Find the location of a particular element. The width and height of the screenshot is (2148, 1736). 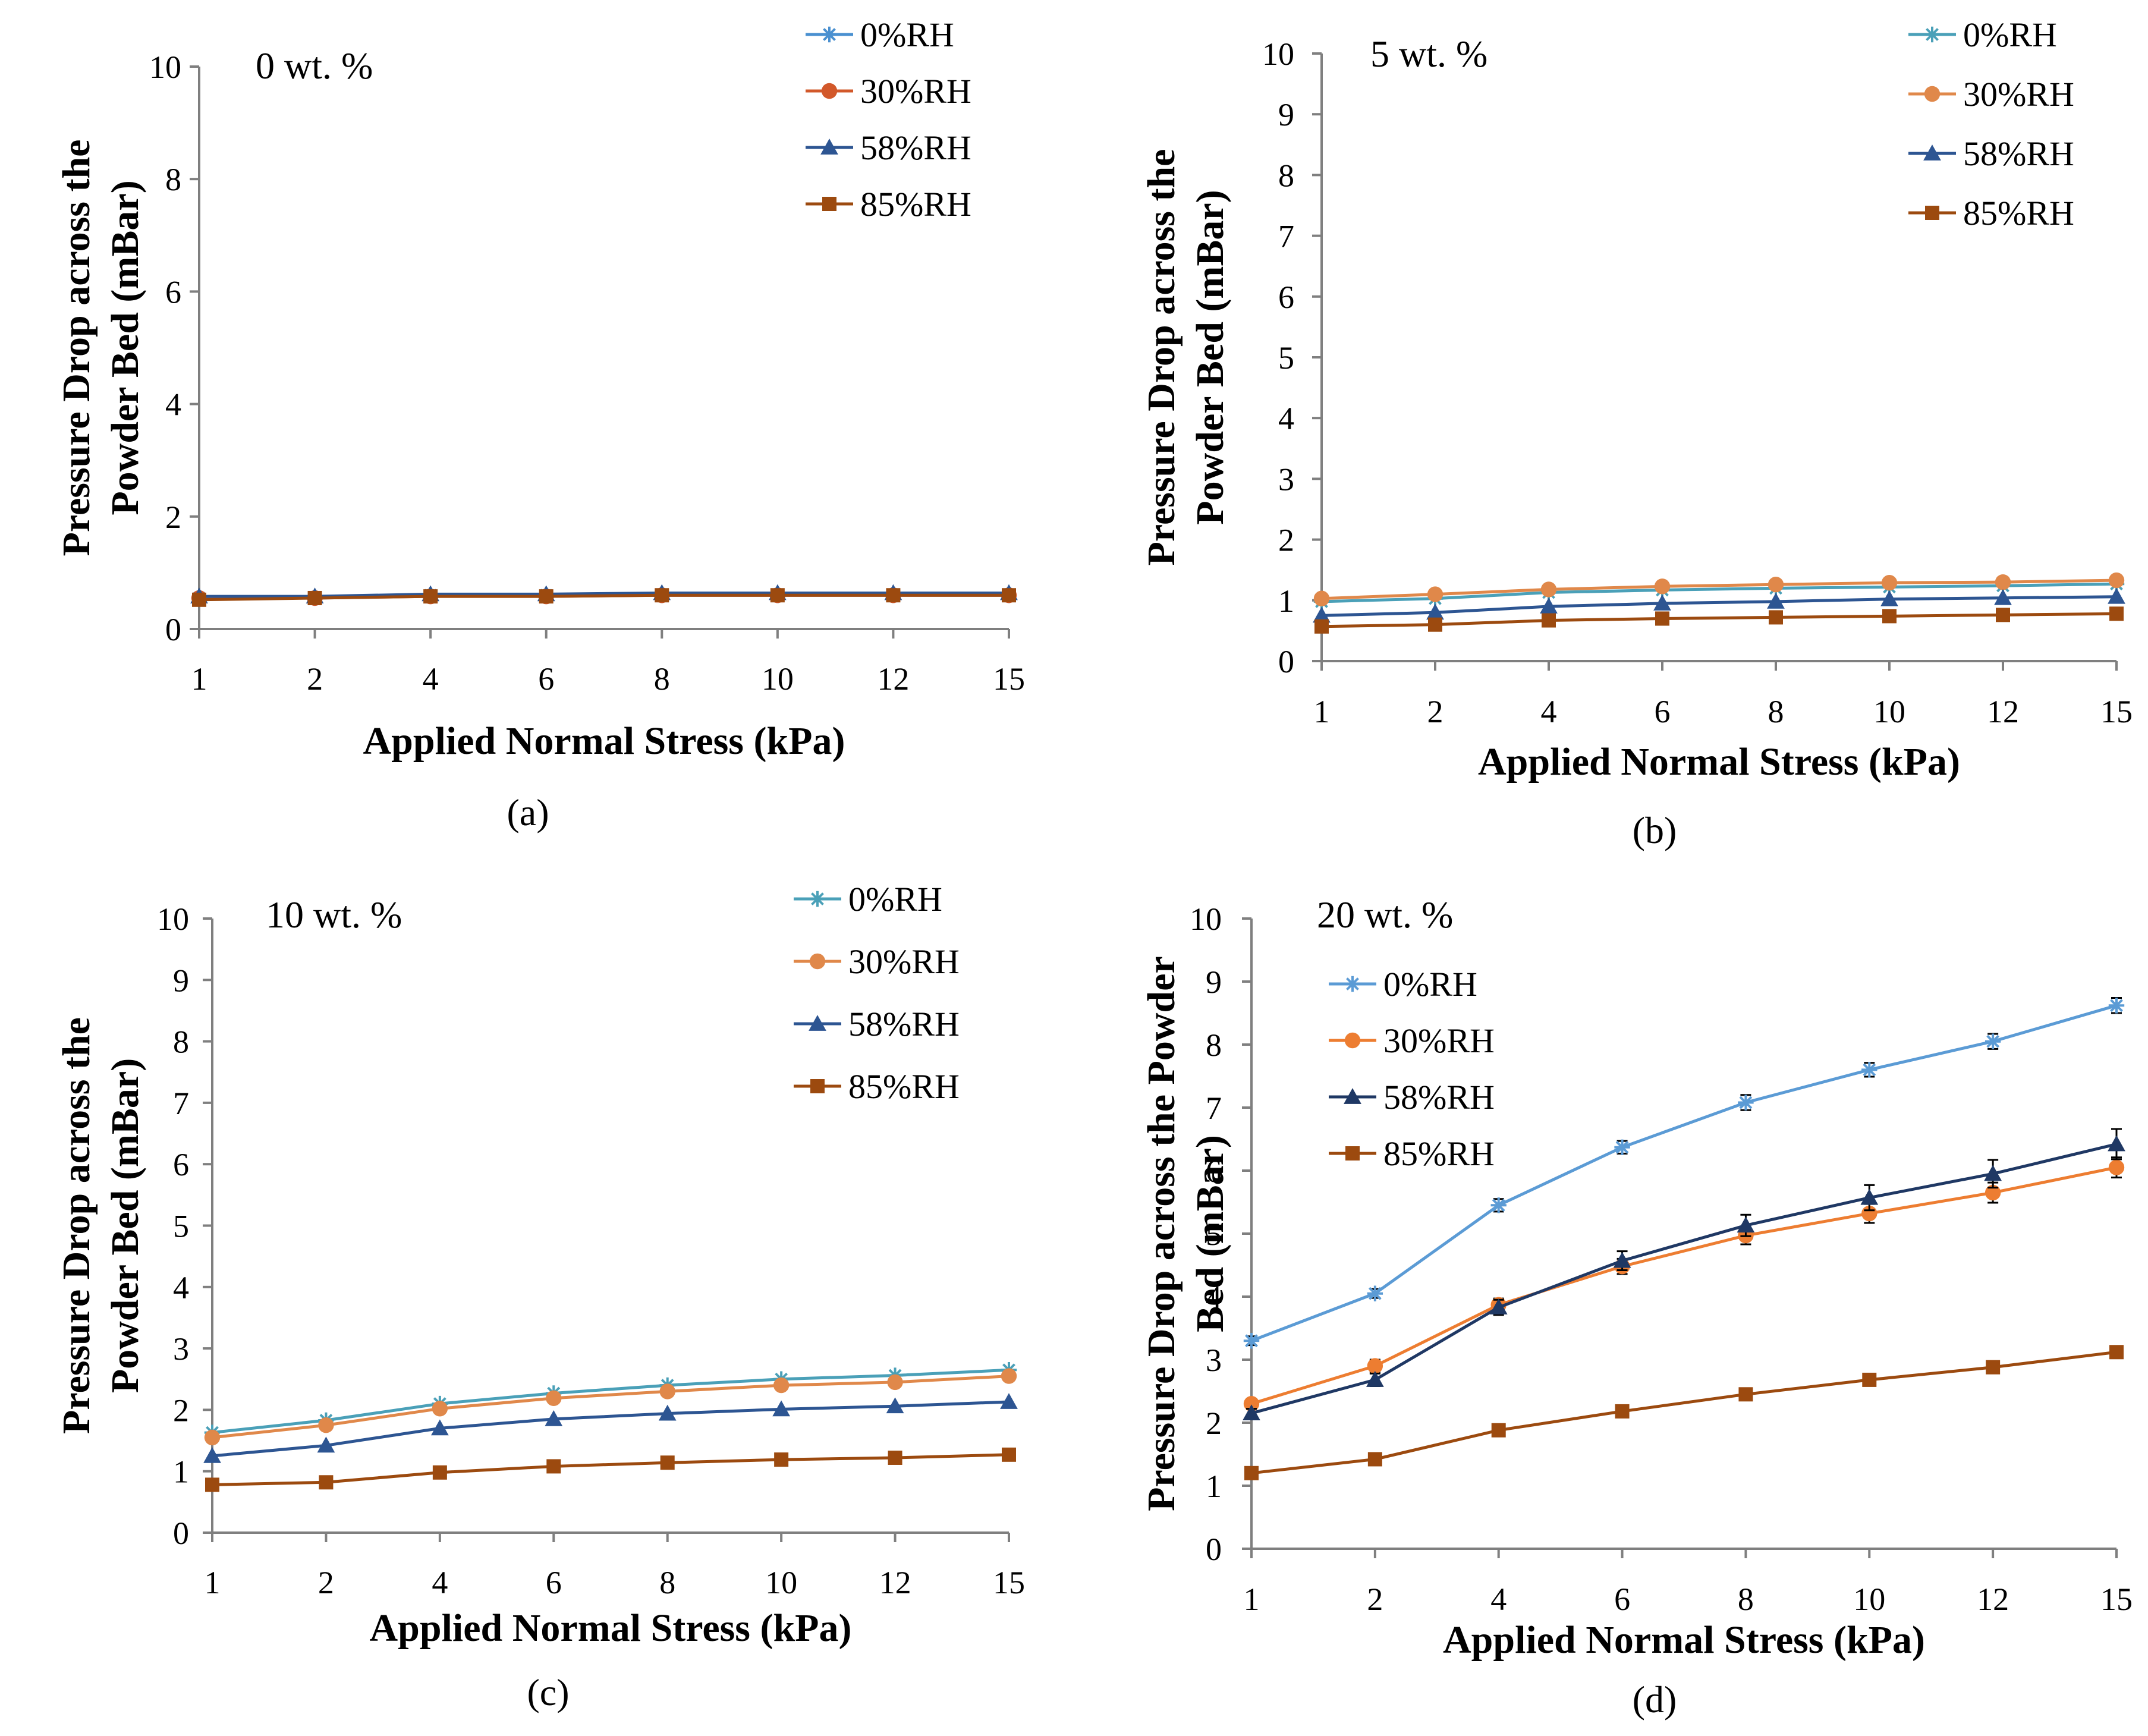

series-85pct-rh is located at coordinates (1719, 620).